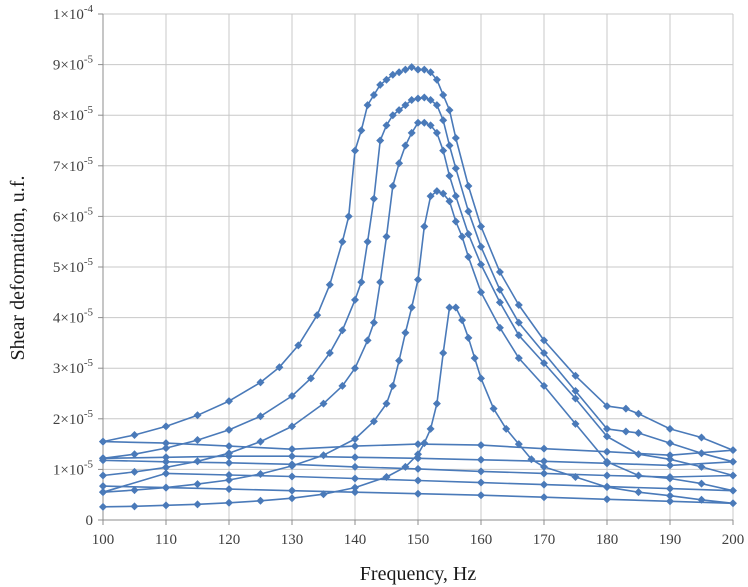 The width and height of the screenshot is (748, 587). What do you see at coordinates (481, 540) in the screenshot?
I see `x-tick-label: 160` at bounding box center [481, 540].